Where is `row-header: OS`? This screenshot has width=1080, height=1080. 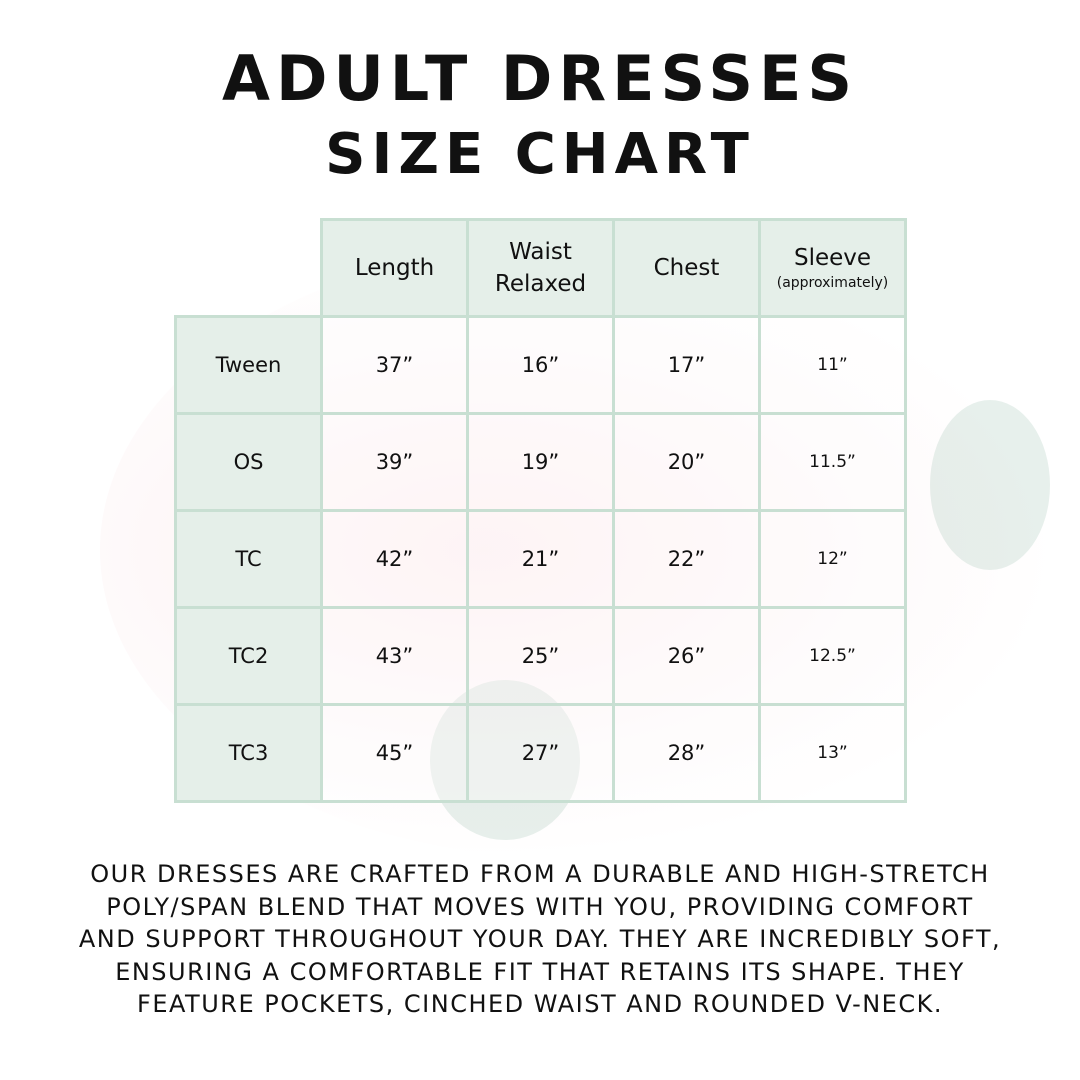 row-header: OS is located at coordinates (248, 462).